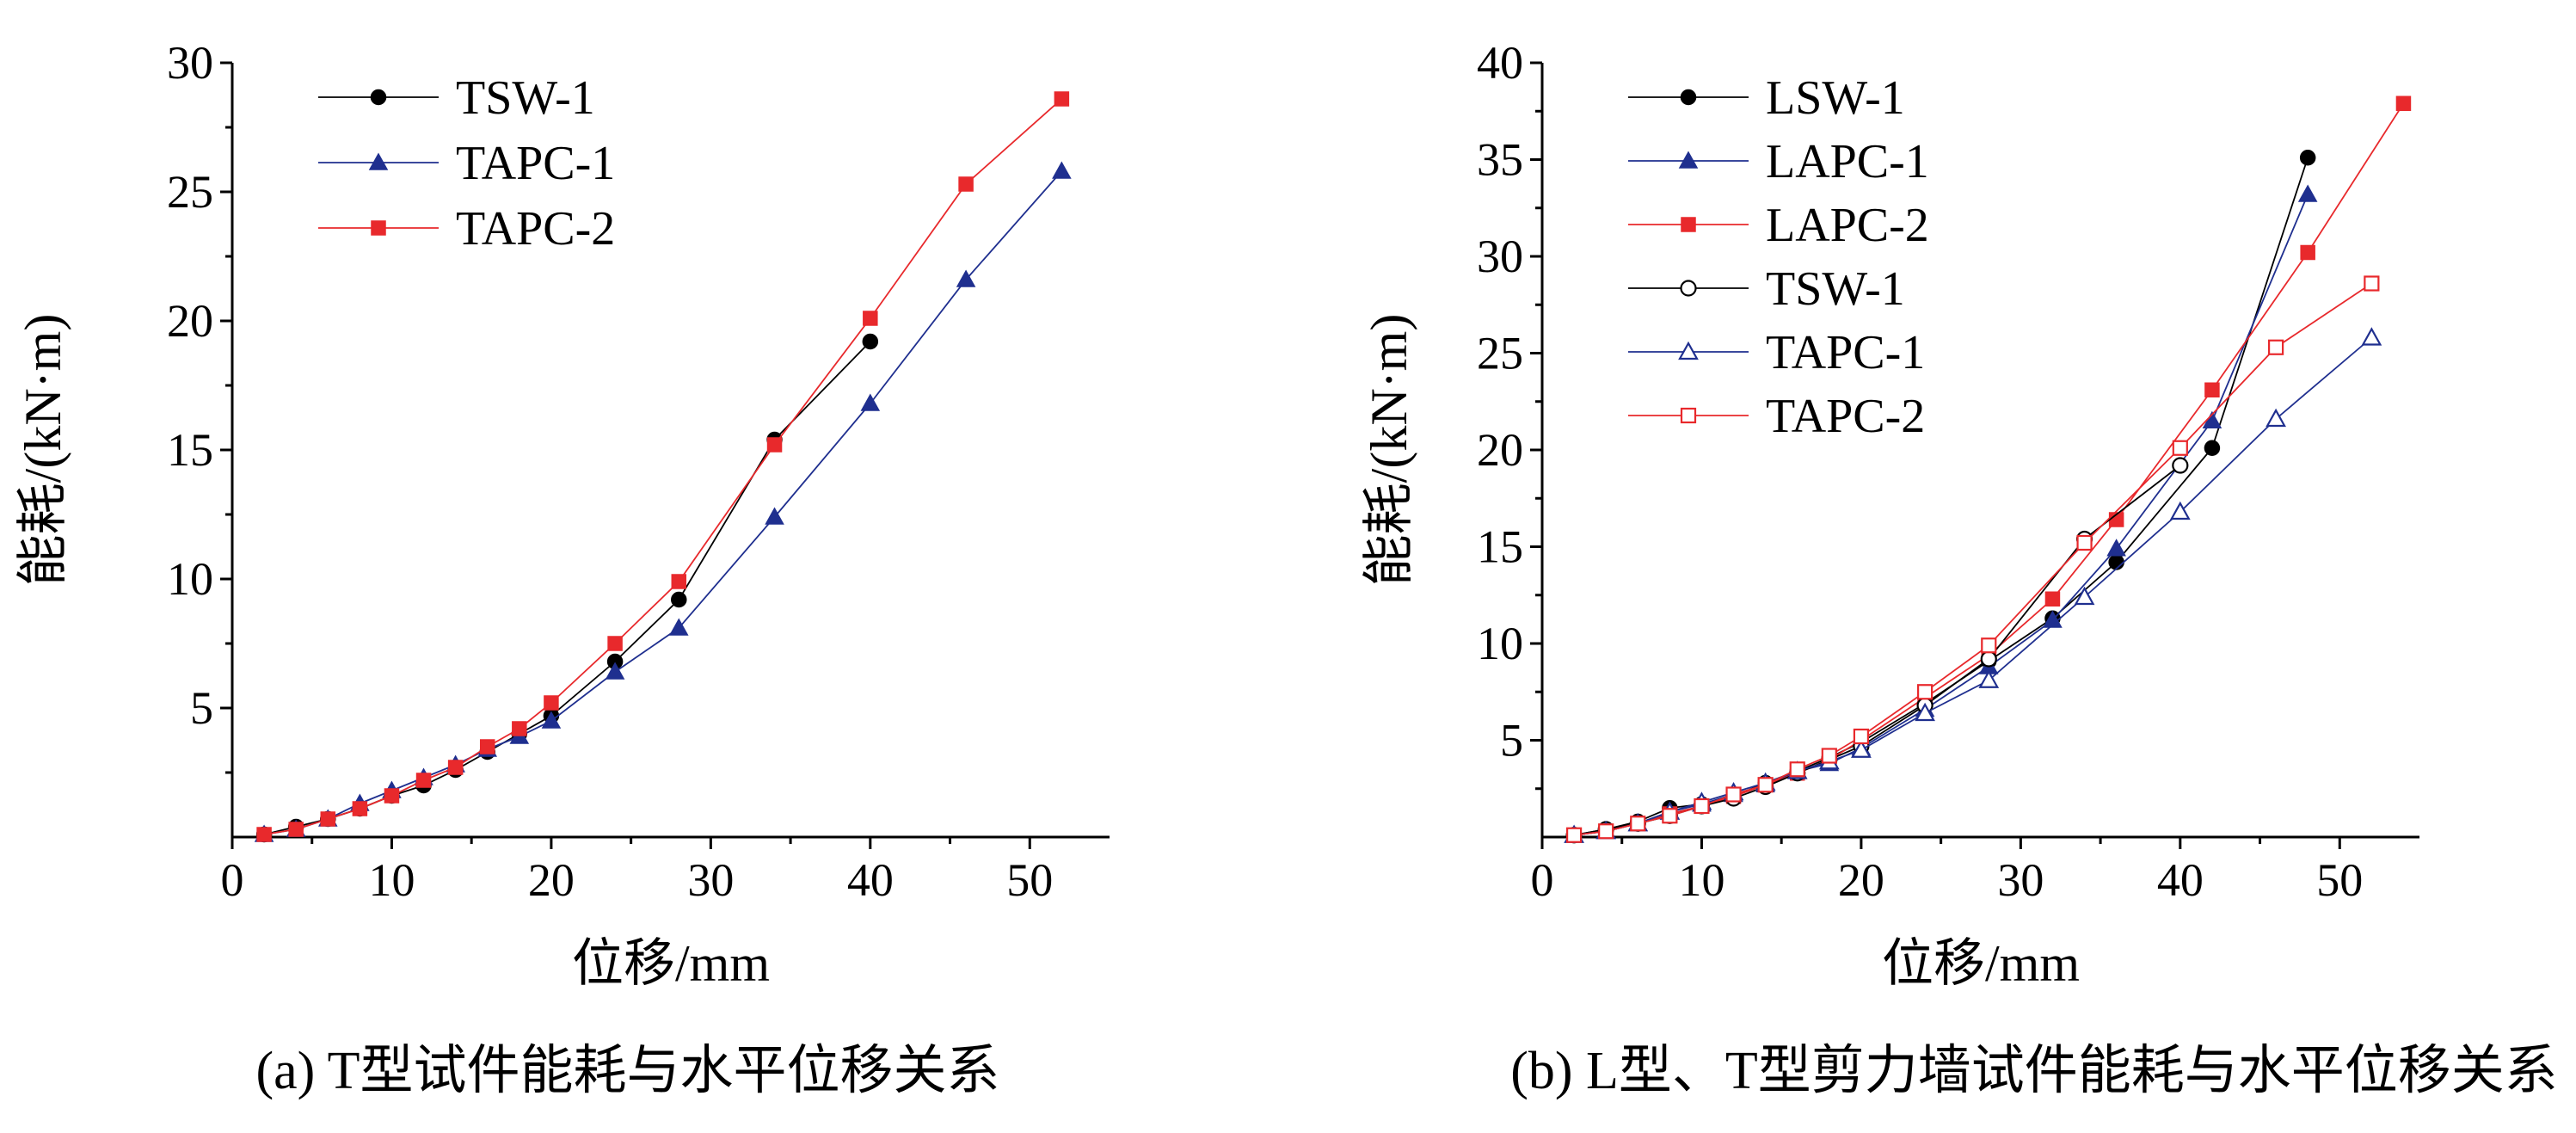 The width and height of the screenshot is (2576, 1133). I want to click on y-tick-label: 5, so click(201, 708).